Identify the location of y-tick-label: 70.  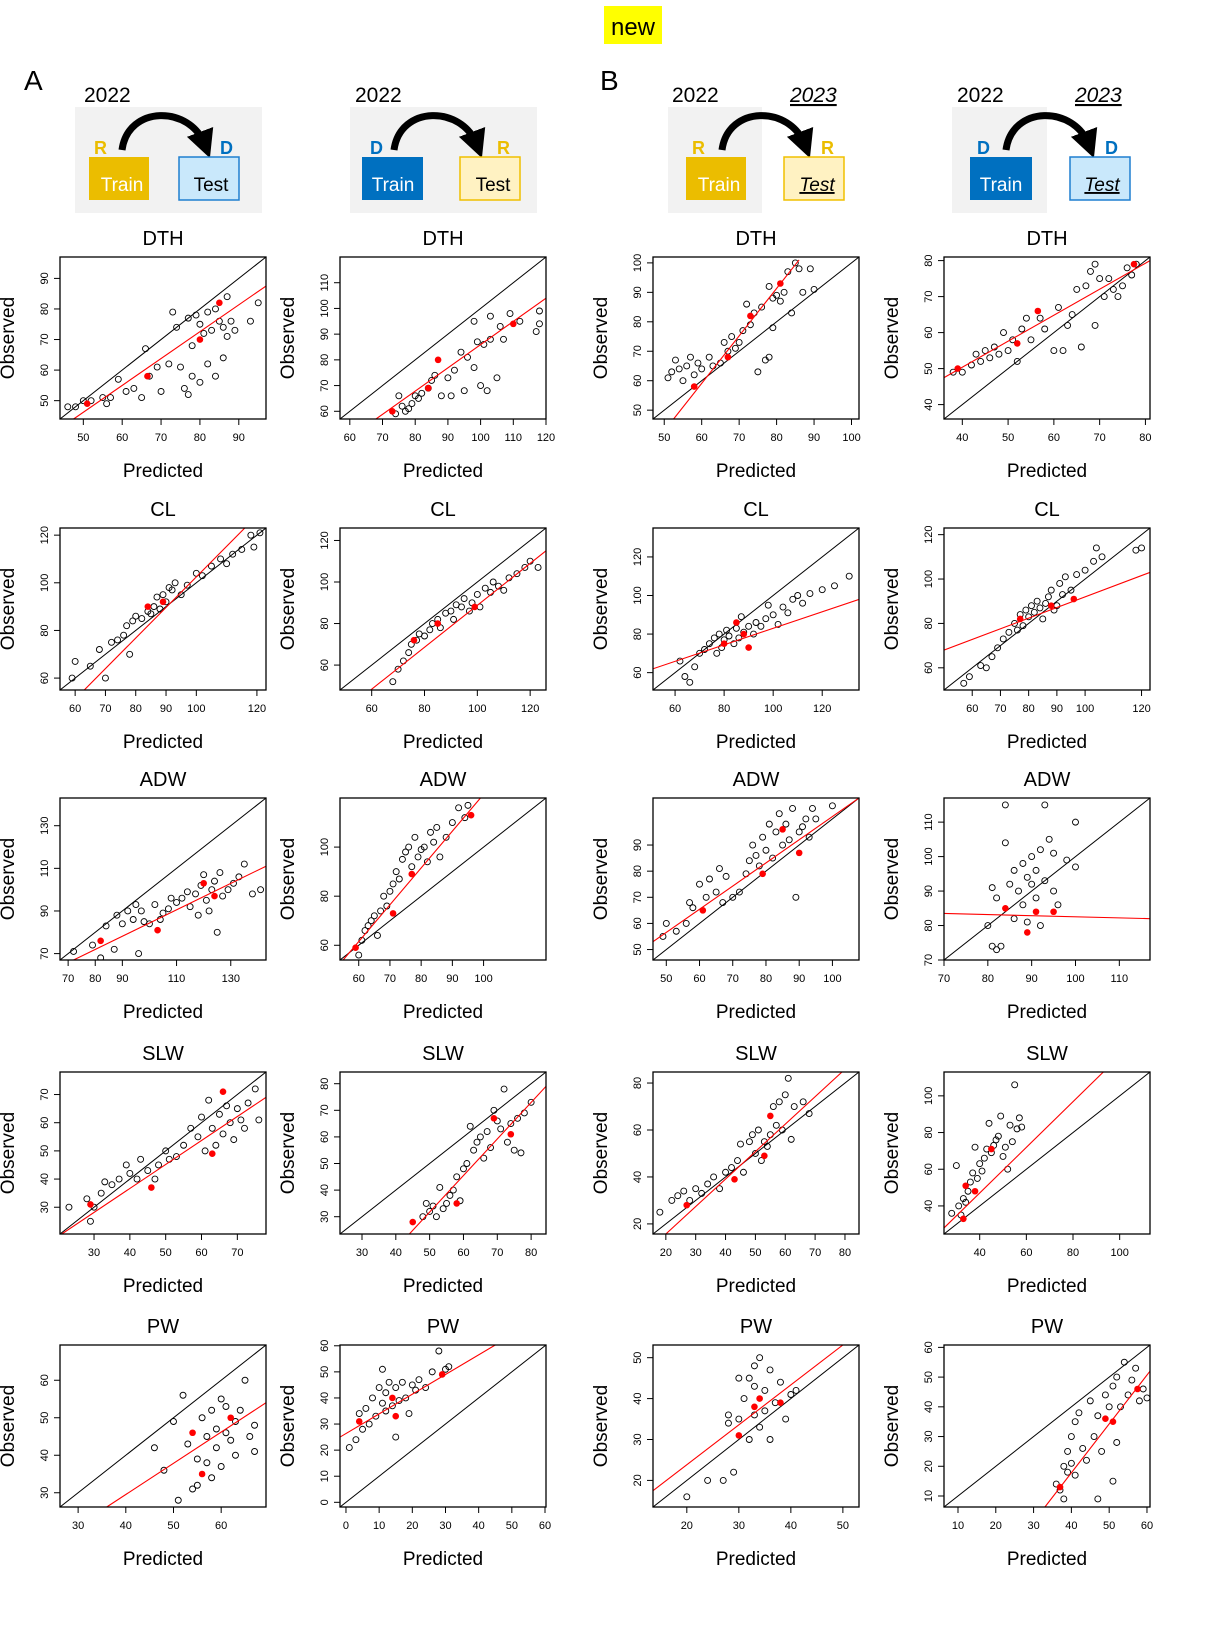
(325, 1110).